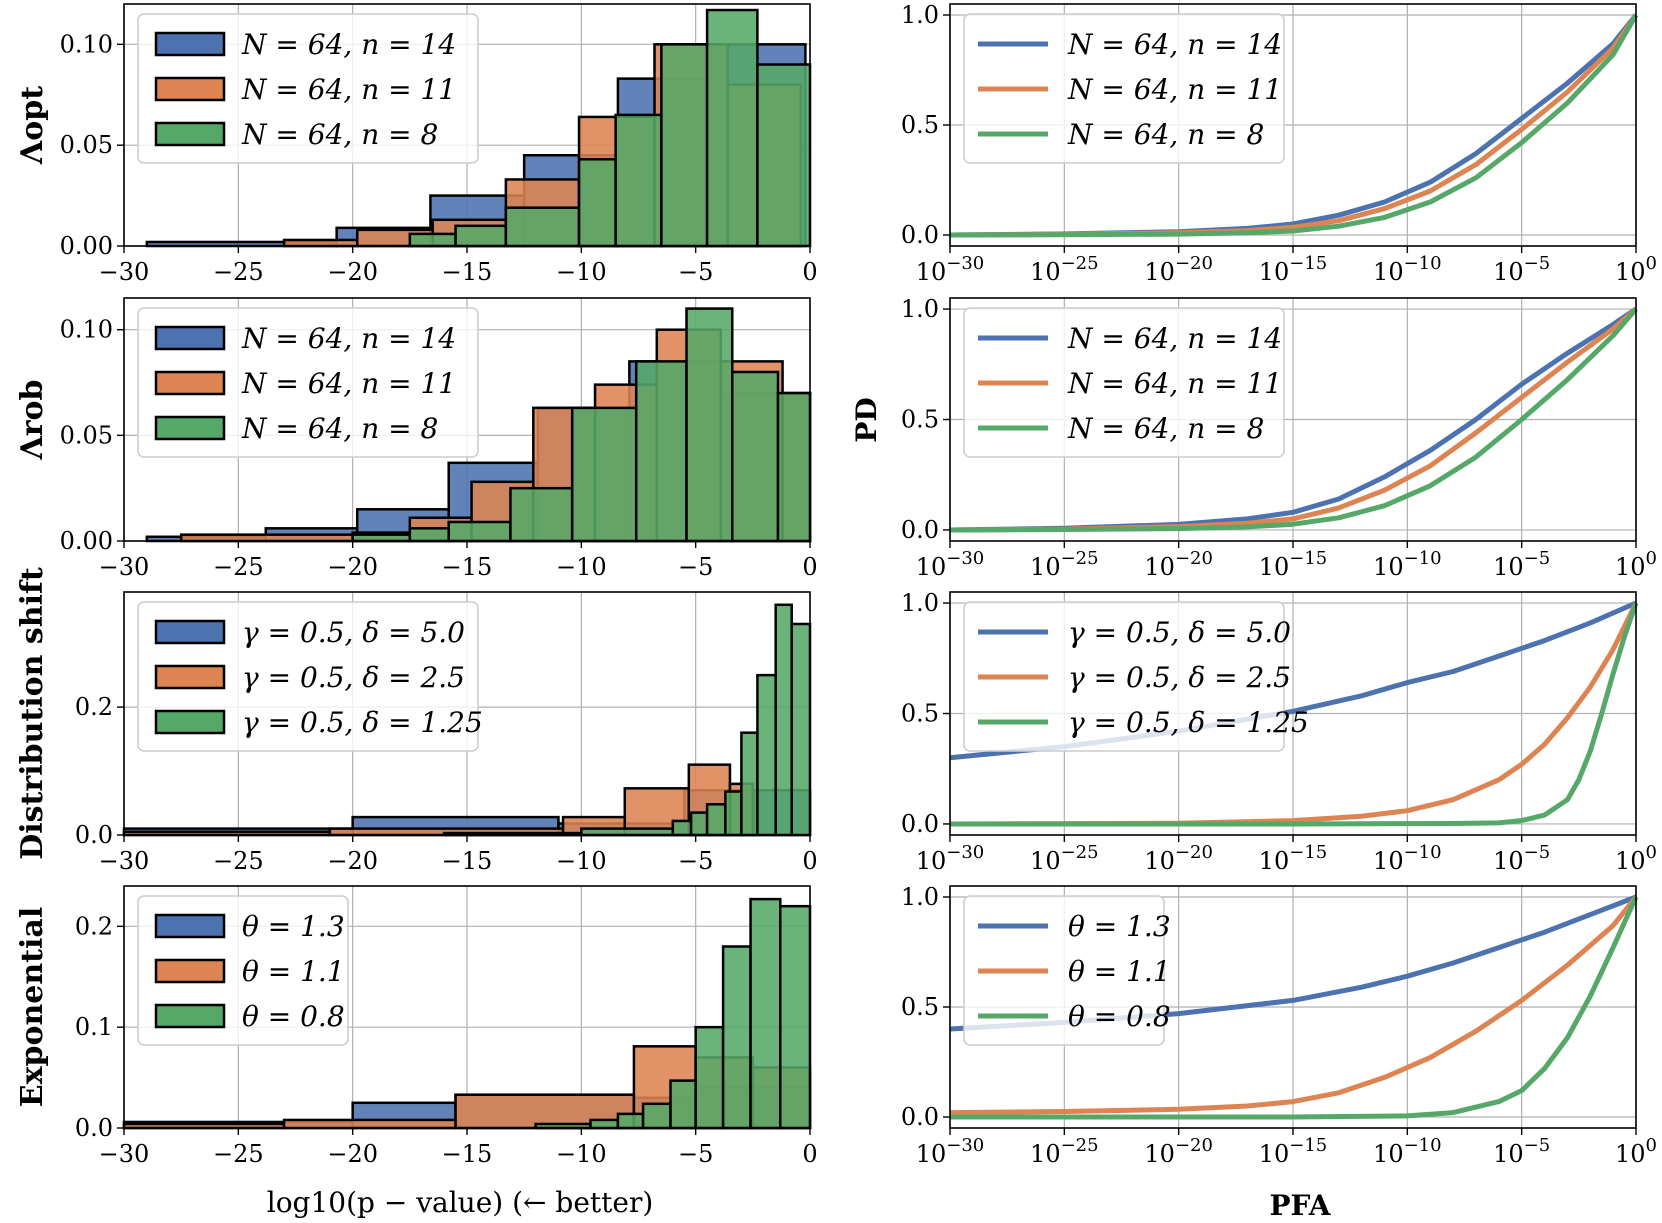  Describe the element at coordinates (32, 713) in the screenshot. I see `y-axis-label: Distribution shift` at that location.